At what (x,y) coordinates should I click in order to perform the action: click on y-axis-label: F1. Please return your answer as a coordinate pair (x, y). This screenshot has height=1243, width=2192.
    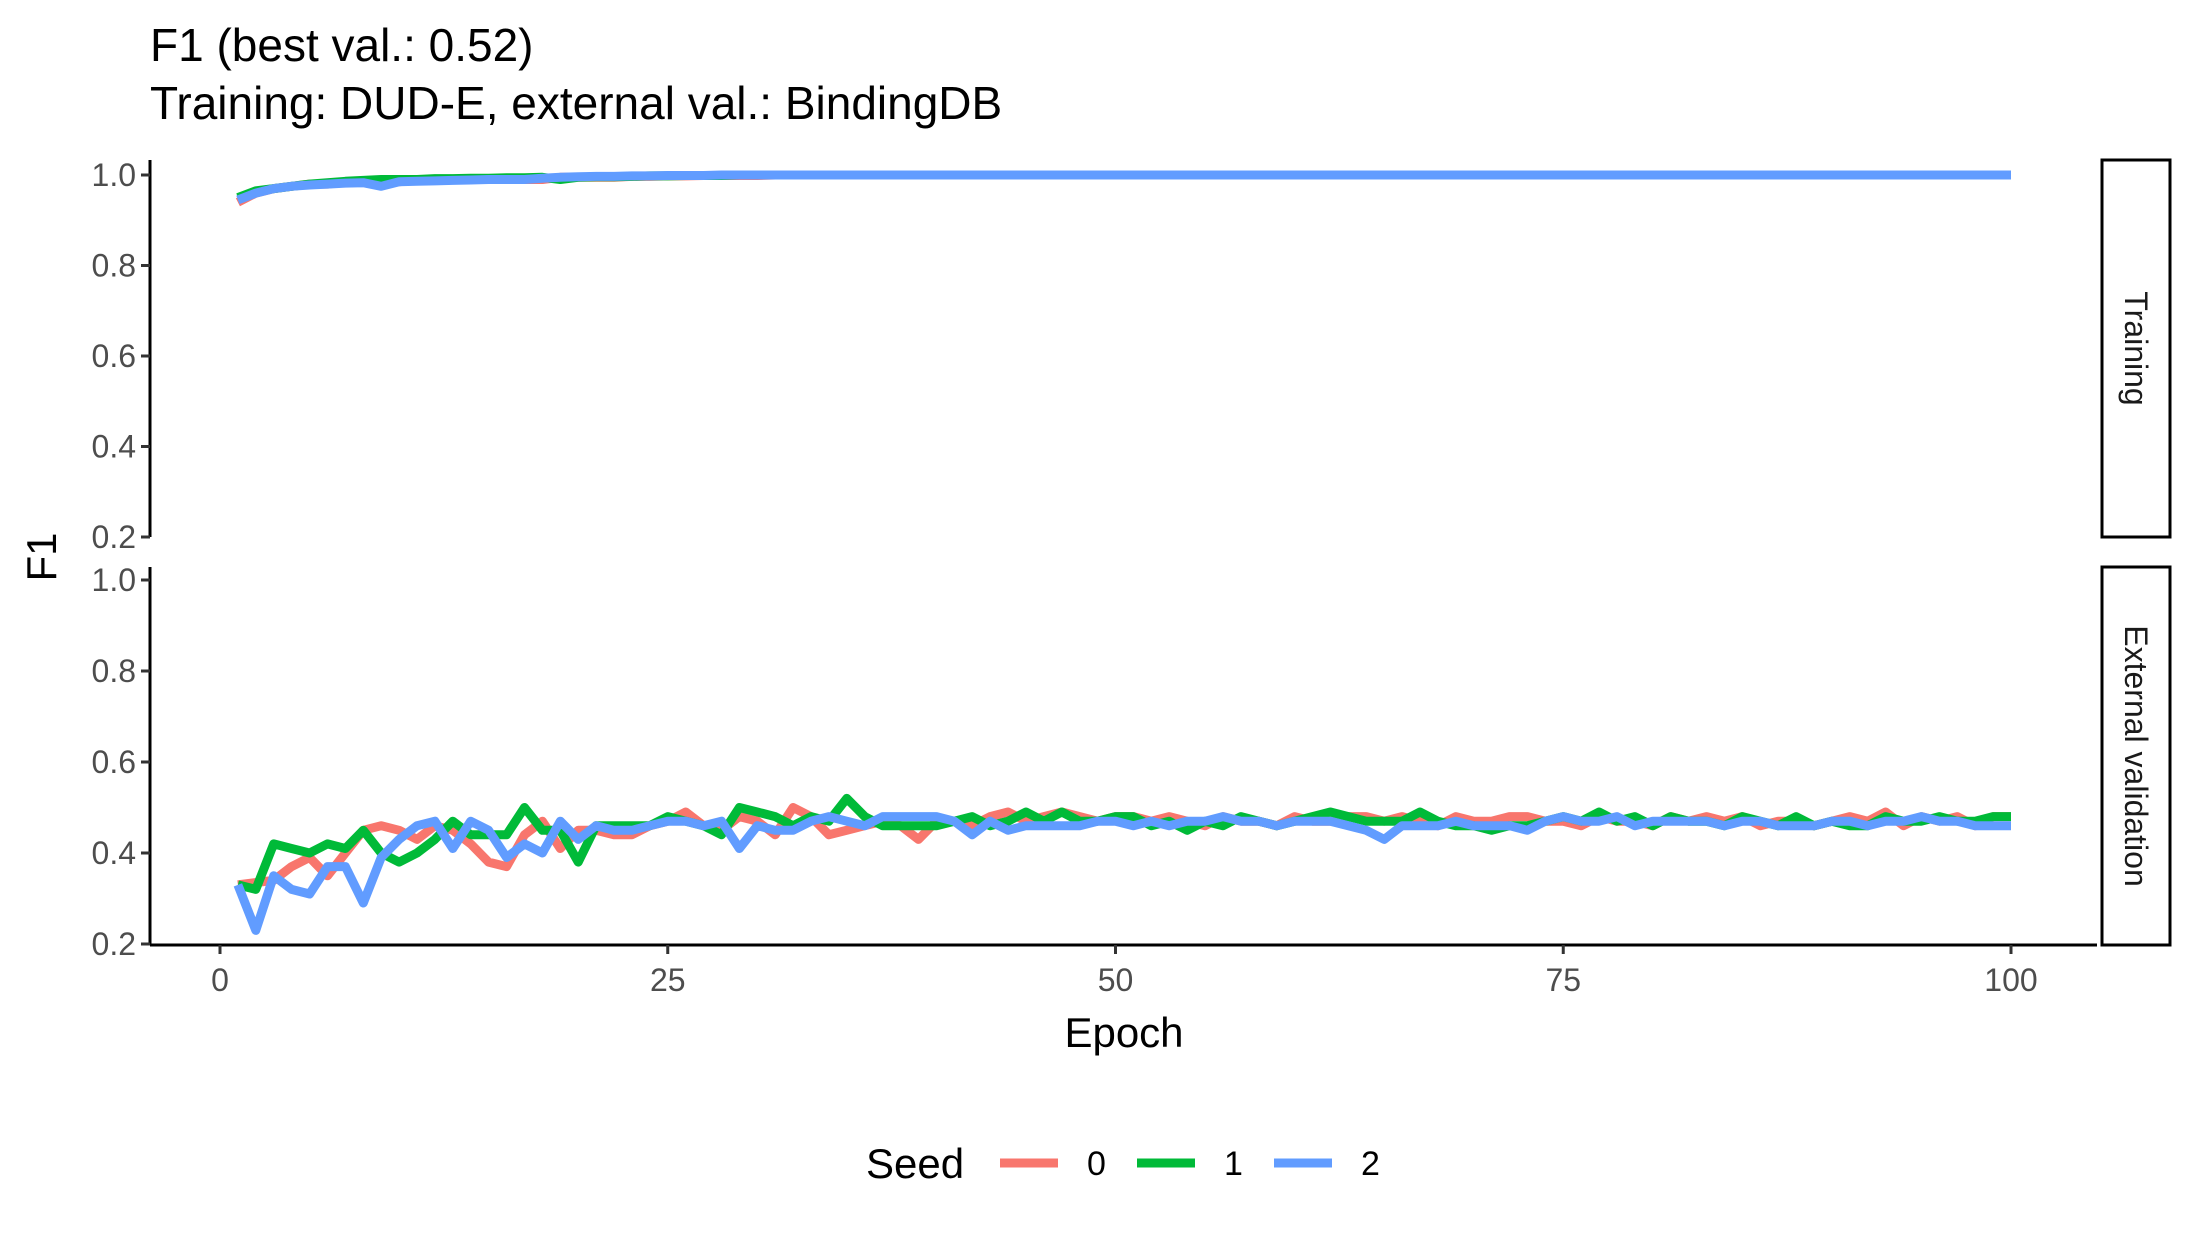
    Looking at the image, I should click on (41, 556).